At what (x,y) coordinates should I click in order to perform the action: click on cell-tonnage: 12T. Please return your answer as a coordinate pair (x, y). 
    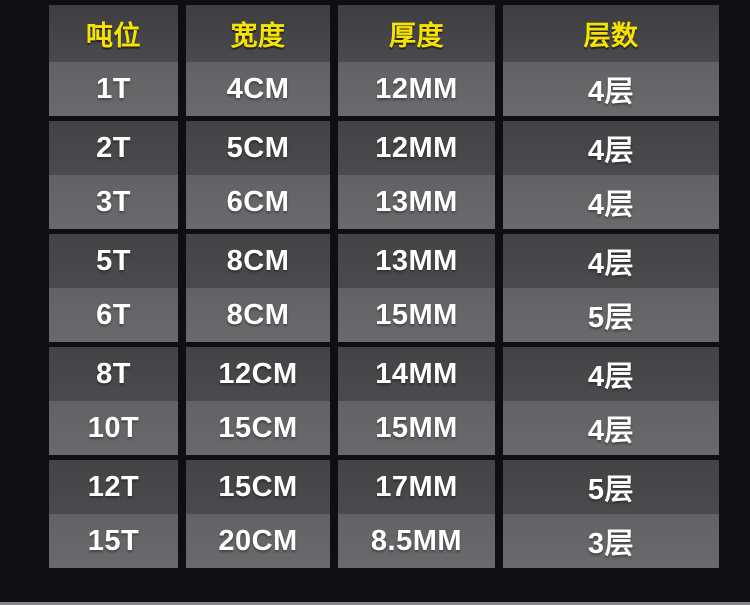
    Looking at the image, I should click on (113, 487).